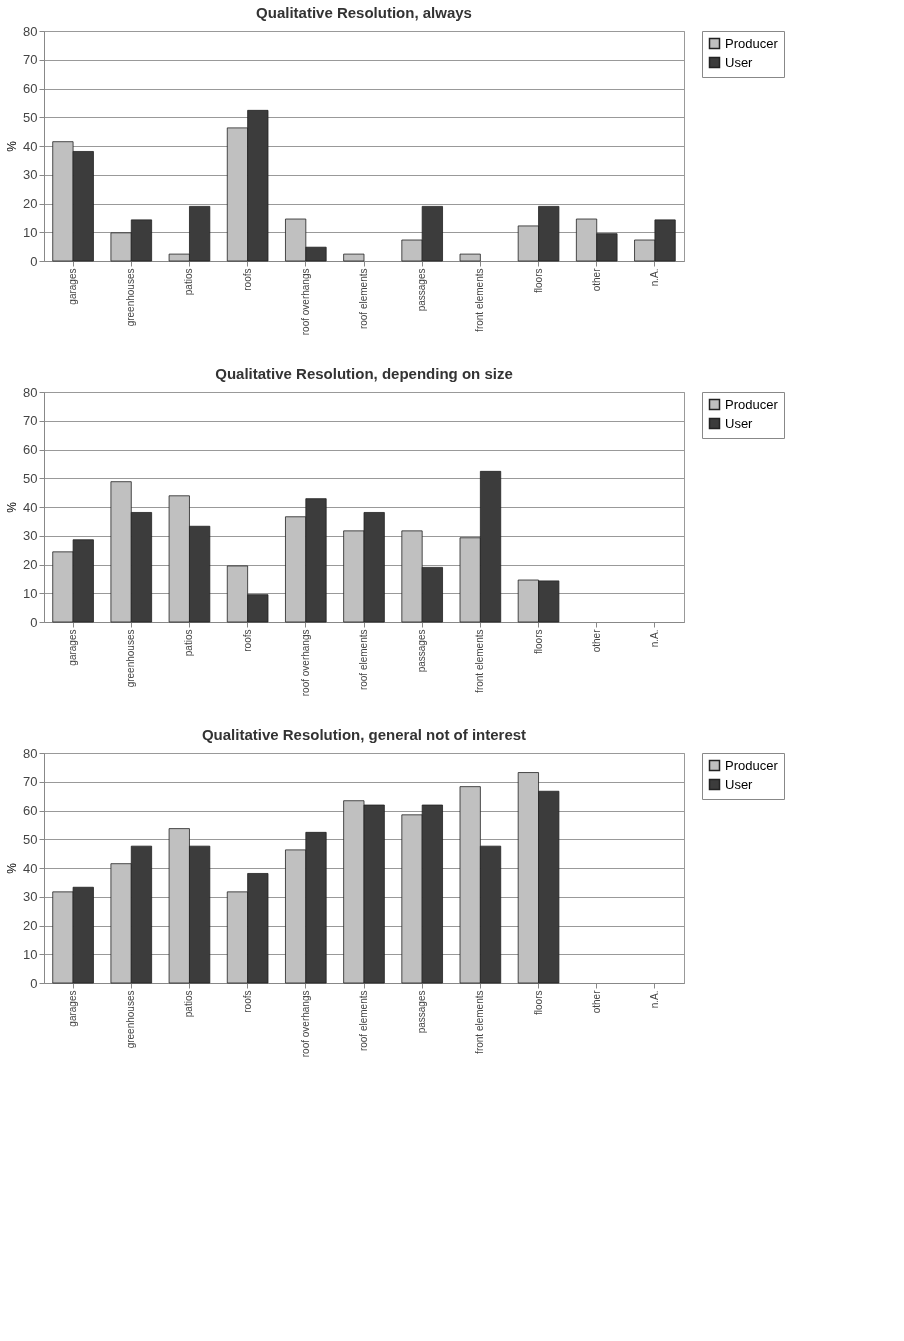  I want to click on chart-title: Qualitative Resolution, depending on size, so click(364, 373).